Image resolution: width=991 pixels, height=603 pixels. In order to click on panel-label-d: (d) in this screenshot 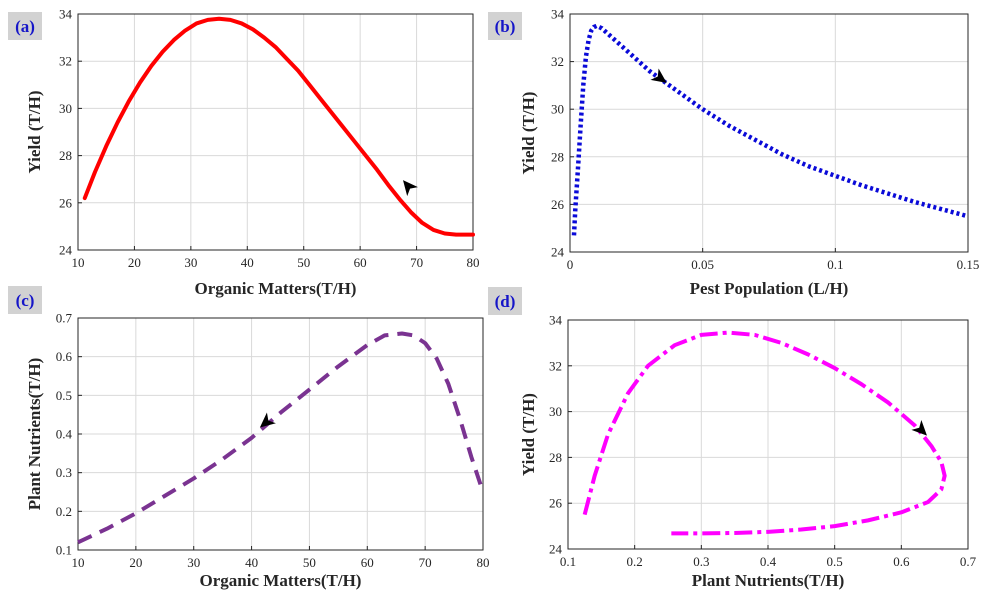, I will do `click(505, 301)`.